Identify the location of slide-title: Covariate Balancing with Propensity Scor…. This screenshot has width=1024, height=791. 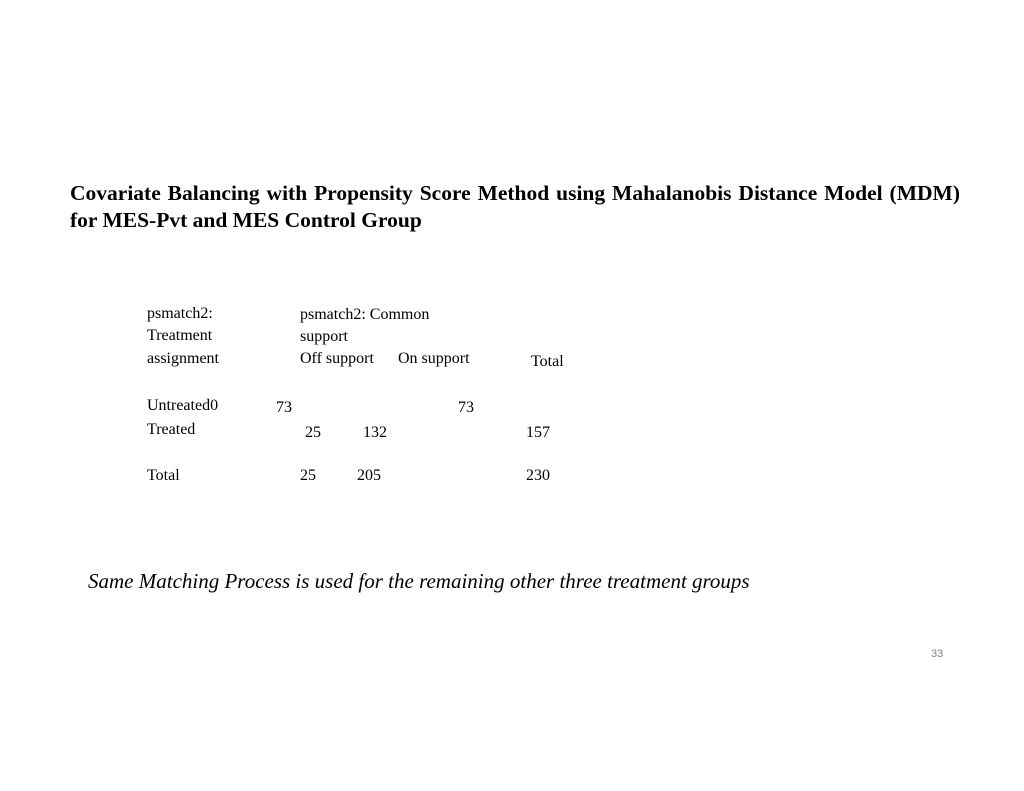
(515, 206).